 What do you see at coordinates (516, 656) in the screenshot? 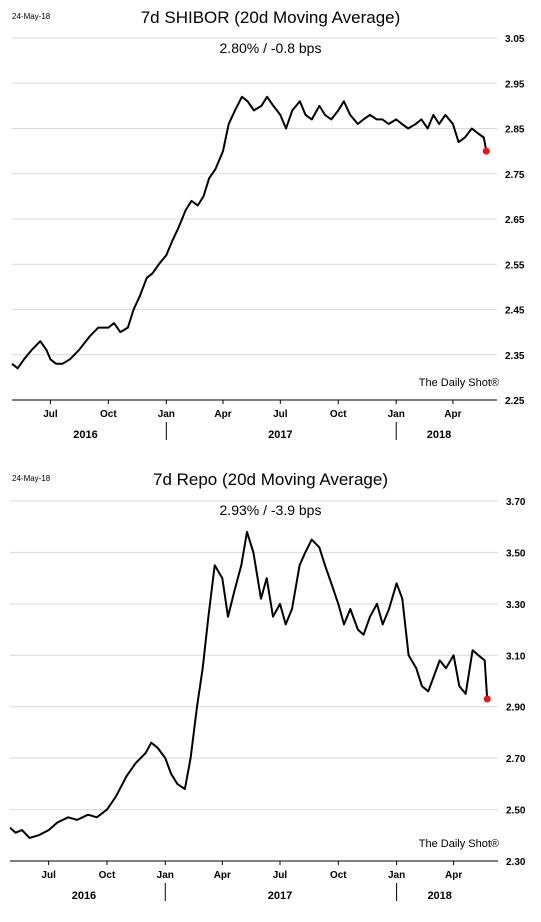
I see `y-tick-label: 3.10` at bounding box center [516, 656].